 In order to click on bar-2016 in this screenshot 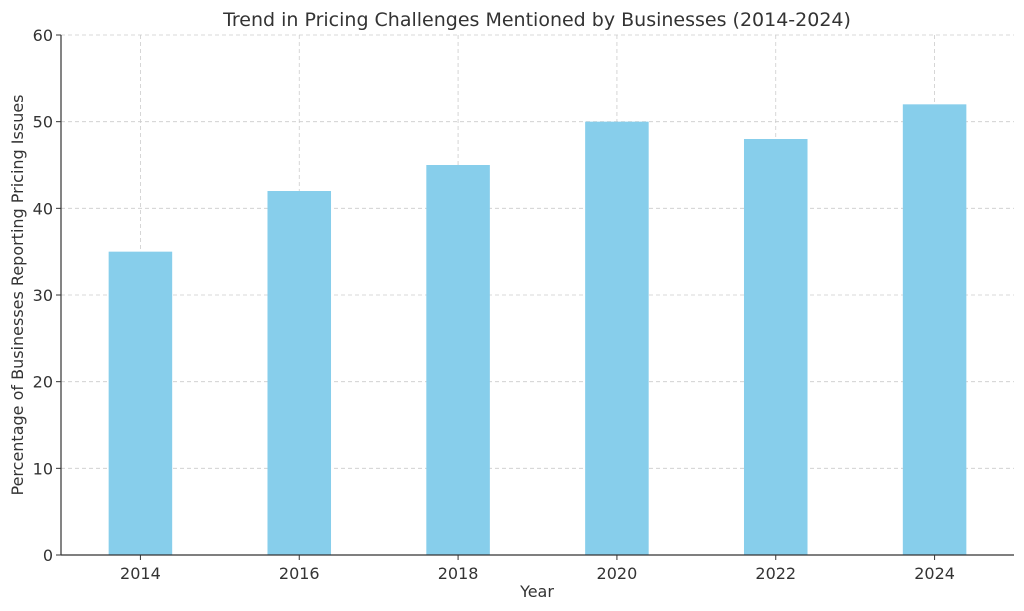, I will do `click(299, 373)`.